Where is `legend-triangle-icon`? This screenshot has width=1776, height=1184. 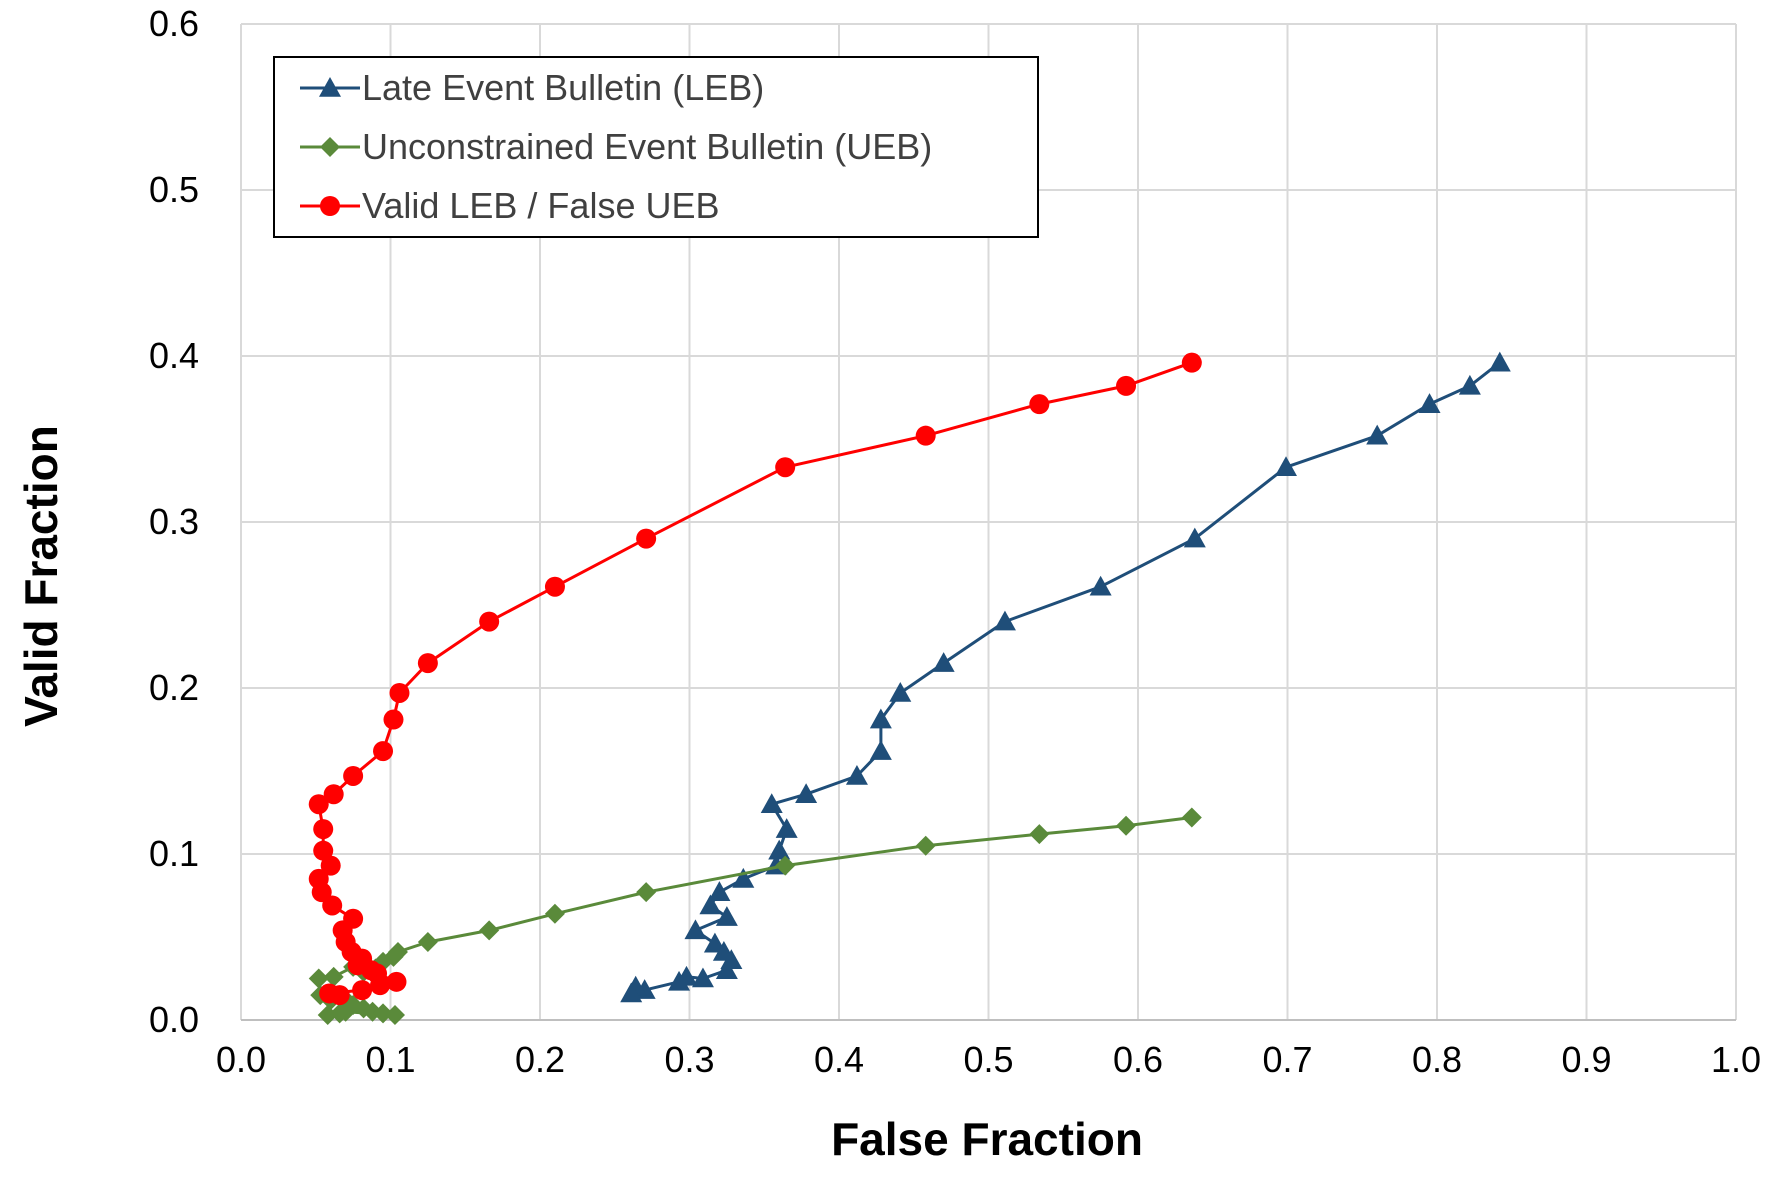 legend-triangle-icon is located at coordinates (330, 87).